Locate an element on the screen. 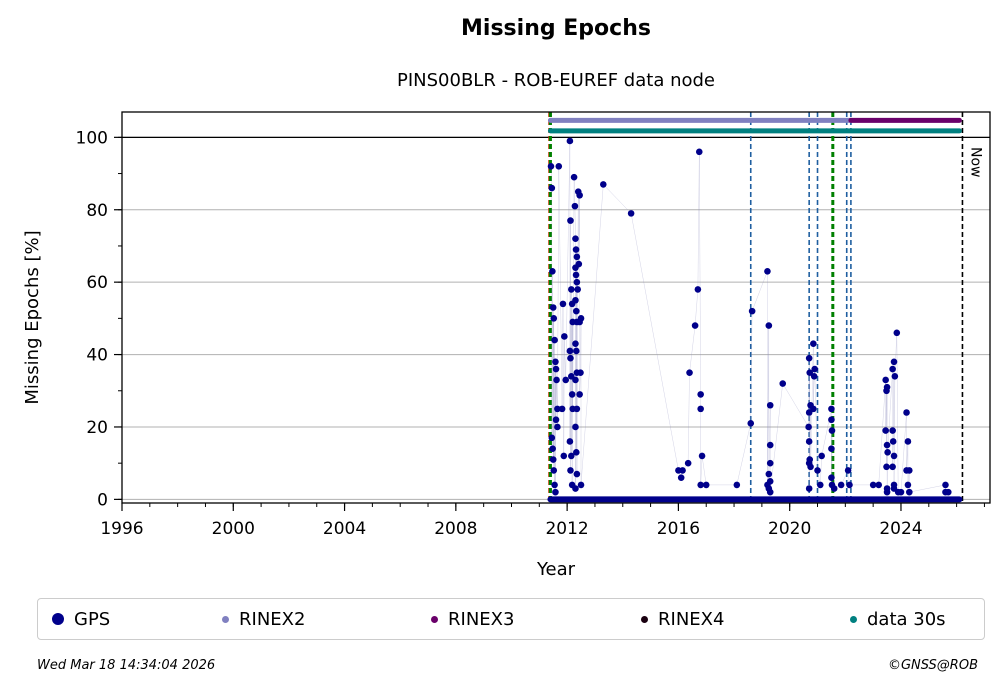  chart-subtitle: PINS00BLR - ROB-EUREF data node is located at coordinates (556, 80).